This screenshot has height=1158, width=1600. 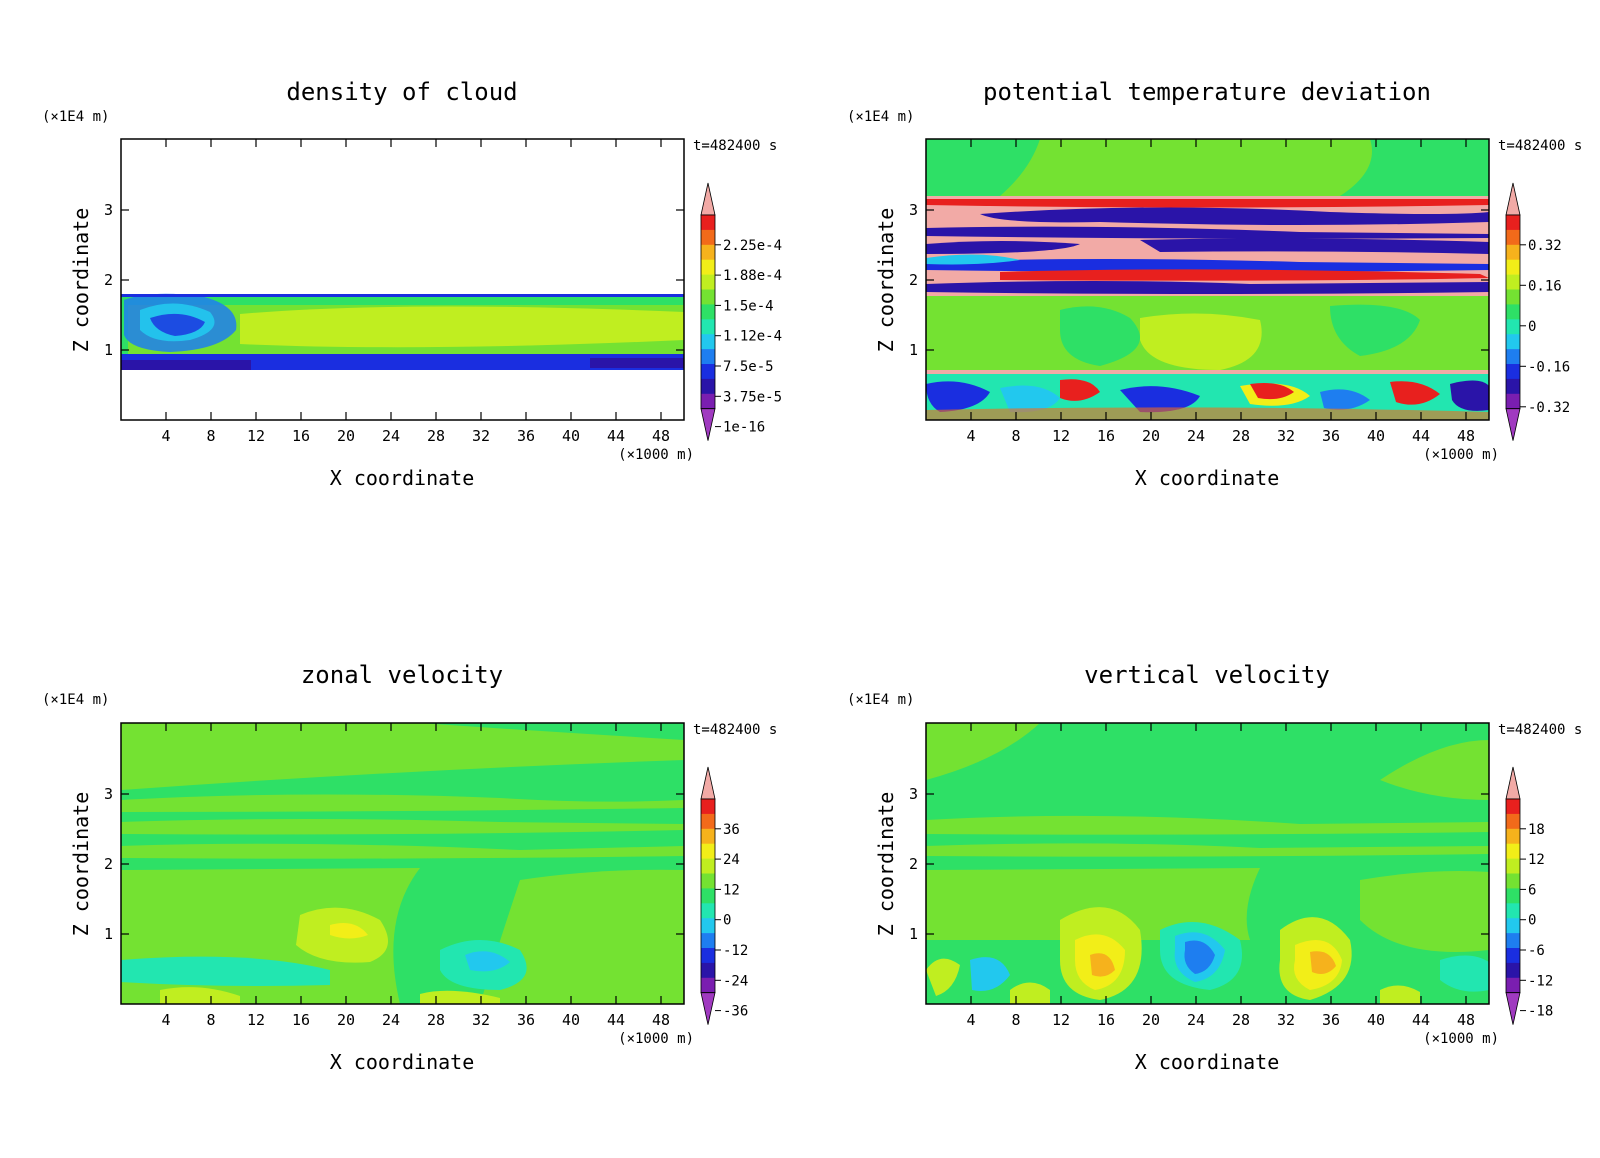 I want to click on colorbar-label: -0.32, so click(x=1549, y=408).